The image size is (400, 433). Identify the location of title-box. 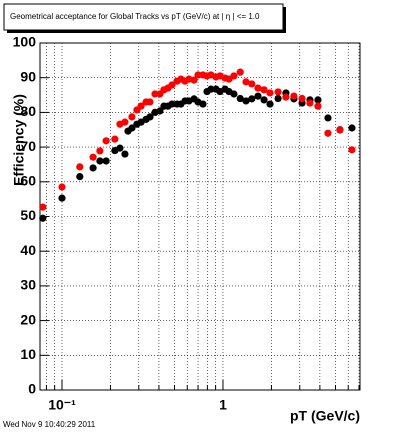
(143, 17).